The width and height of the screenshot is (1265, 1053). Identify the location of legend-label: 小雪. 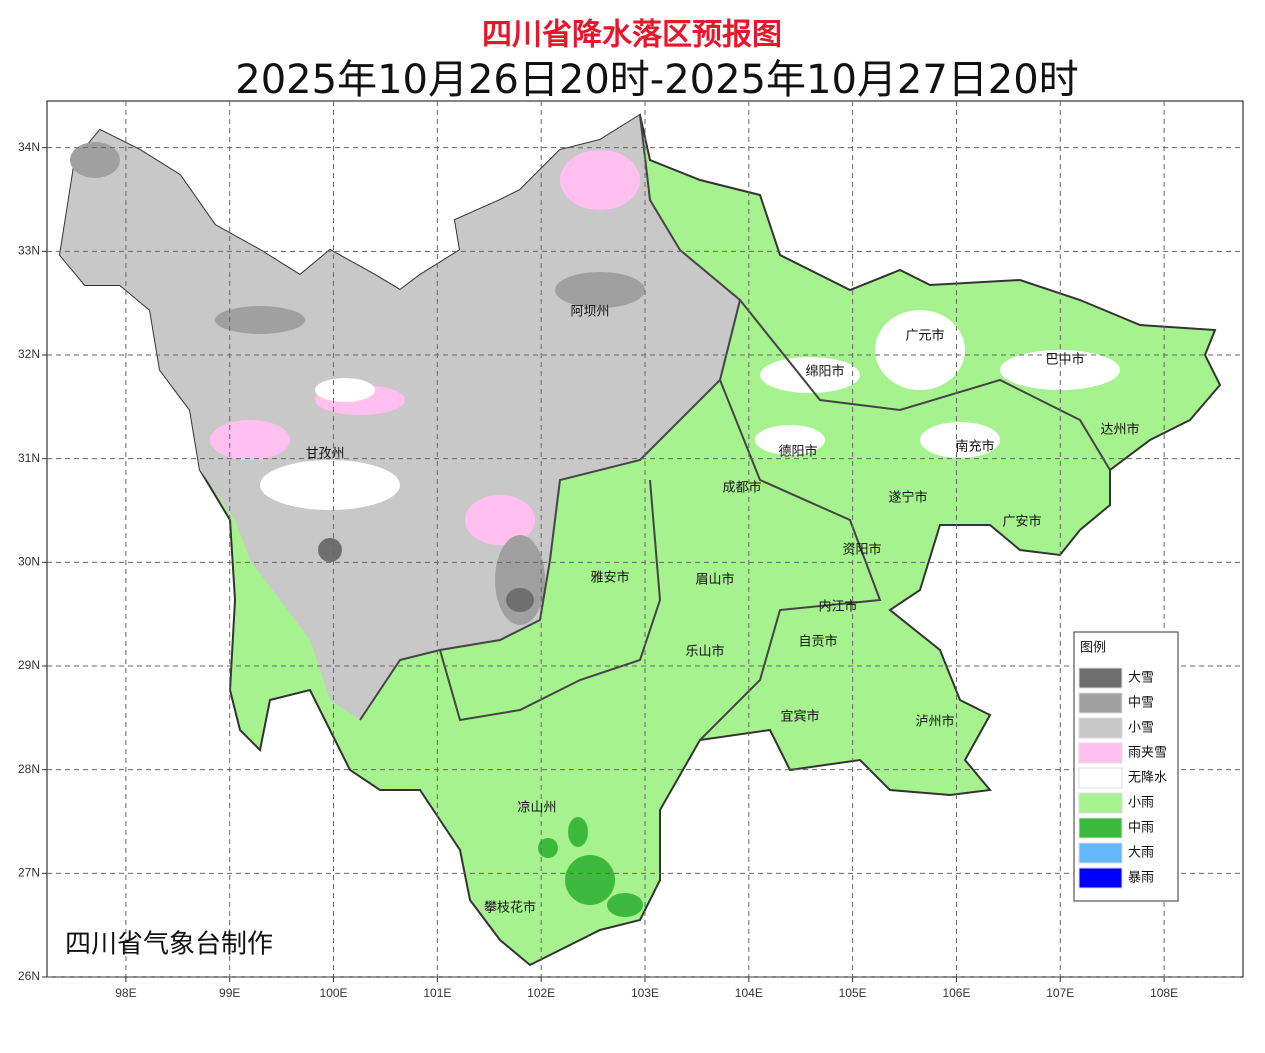
(1141, 728).